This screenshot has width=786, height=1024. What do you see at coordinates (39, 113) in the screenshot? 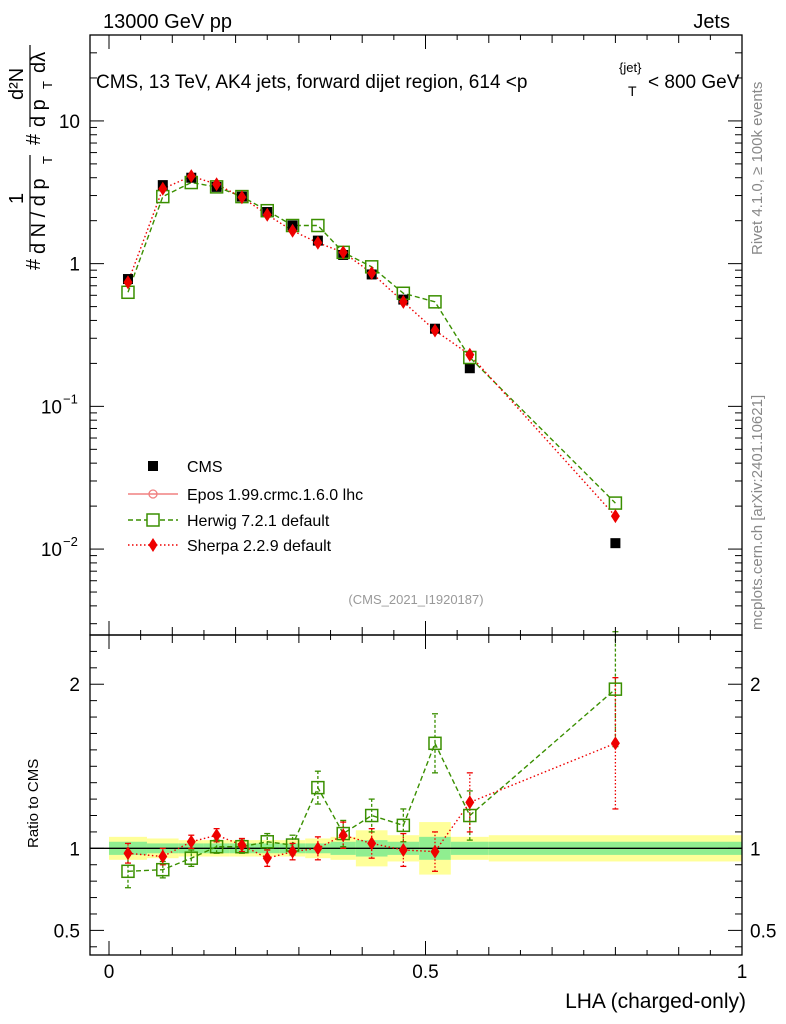
I see `y-title-dpt: d p` at bounding box center [39, 113].